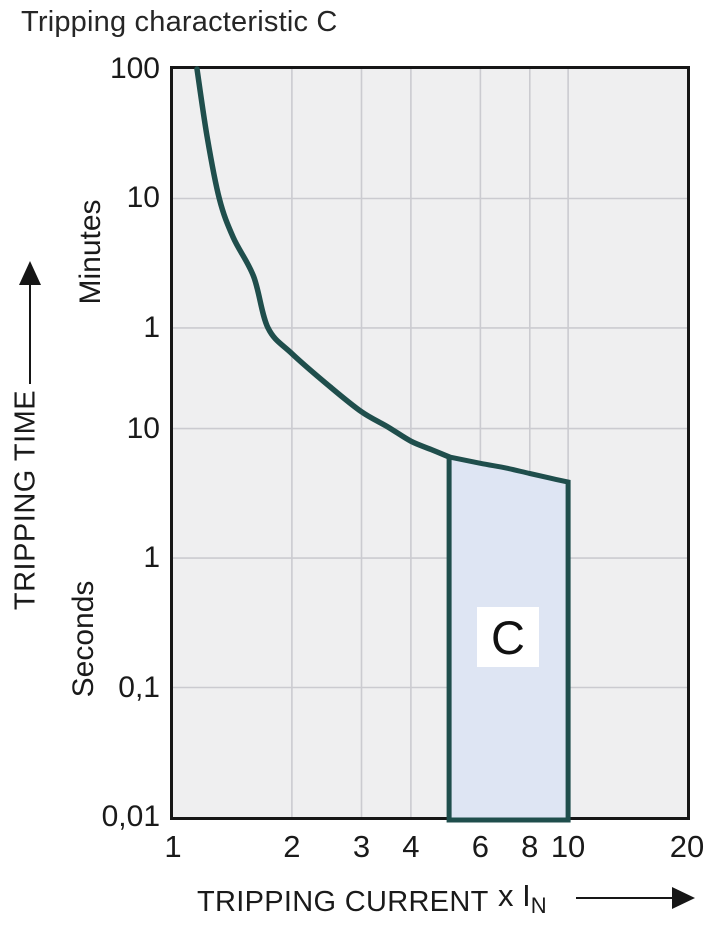 This screenshot has width=720, height=928. I want to click on x-axis-title: TRIPPING CURRENT, so click(343, 902).